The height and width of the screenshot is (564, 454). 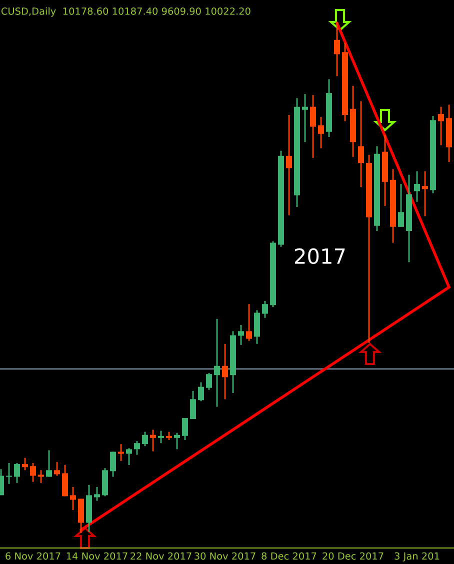 What do you see at coordinates (417, 557) in the screenshot?
I see `x-tick-label: 3 Jan 201` at bounding box center [417, 557].